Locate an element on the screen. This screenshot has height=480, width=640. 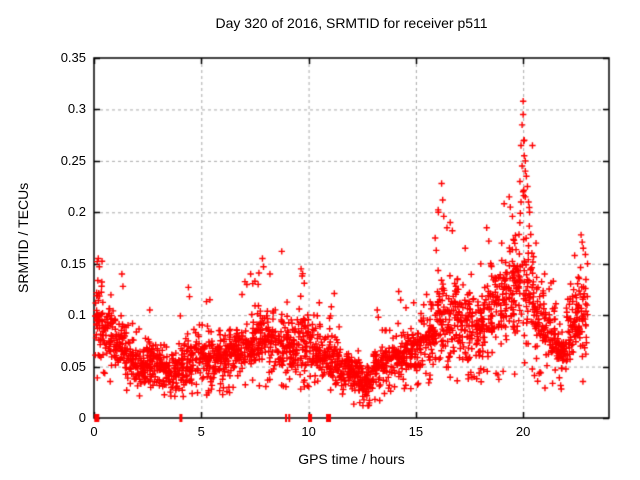
x-tick-label: 20 is located at coordinates (523, 431).